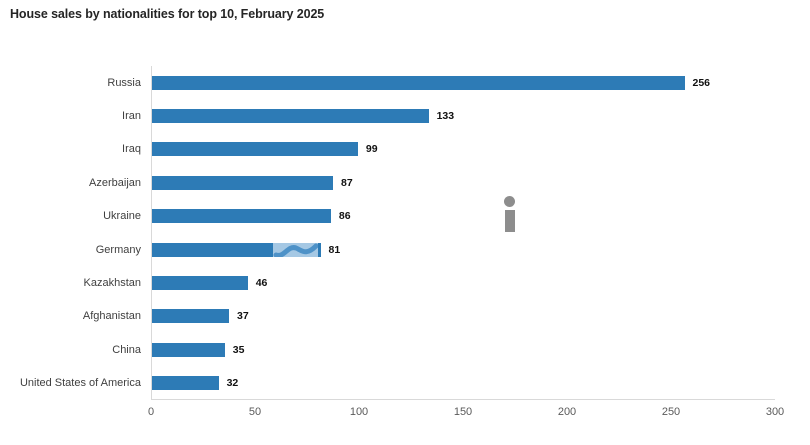  I want to click on value-label: 32, so click(232, 383).